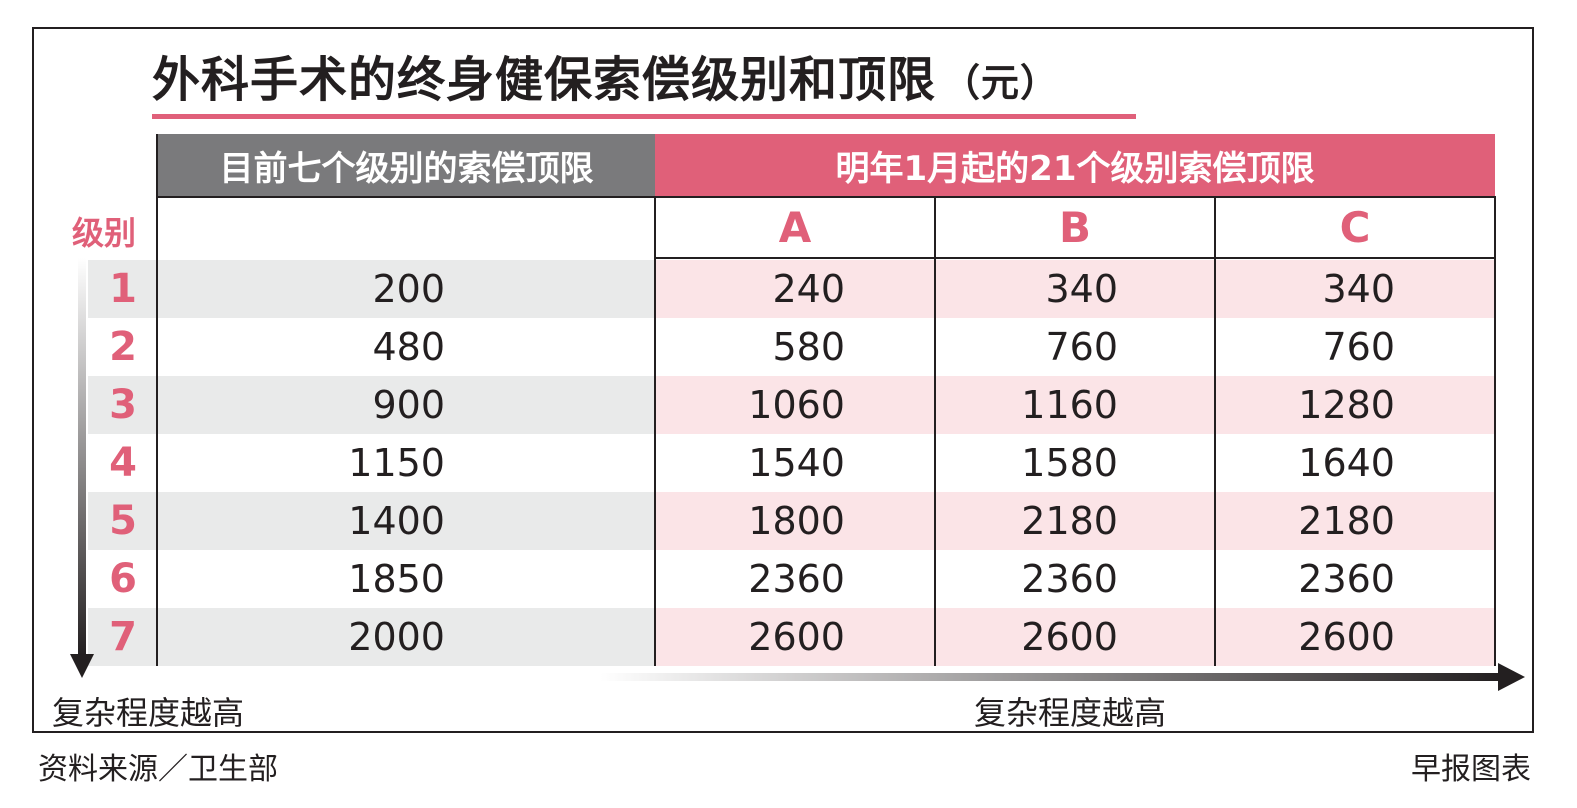  I want to click on cell-a: 1540, so click(796, 463).